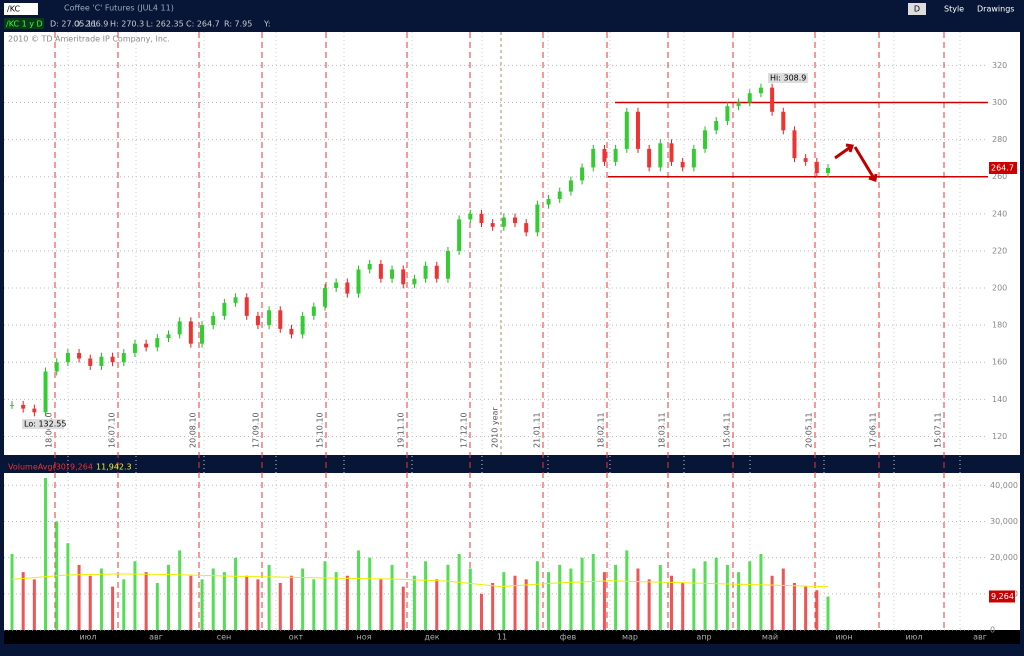 The height and width of the screenshot is (656, 1024). I want to click on button-label: Style, so click(954, 9).